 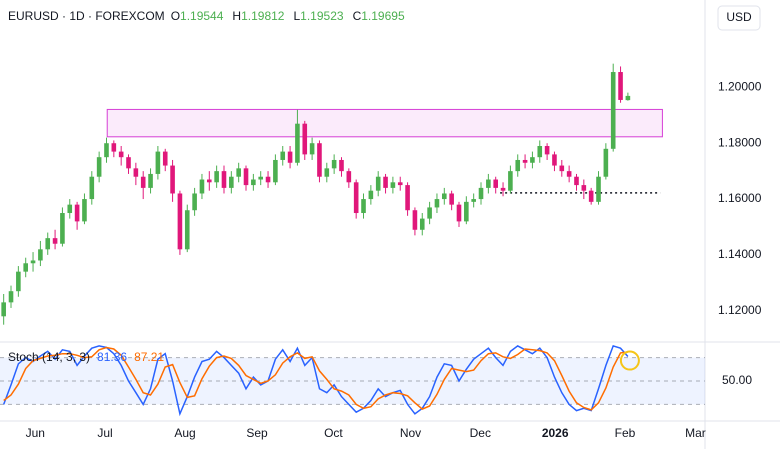 What do you see at coordinates (740, 310) in the screenshot?
I see `y-tick-label: 1.12000` at bounding box center [740, 310].